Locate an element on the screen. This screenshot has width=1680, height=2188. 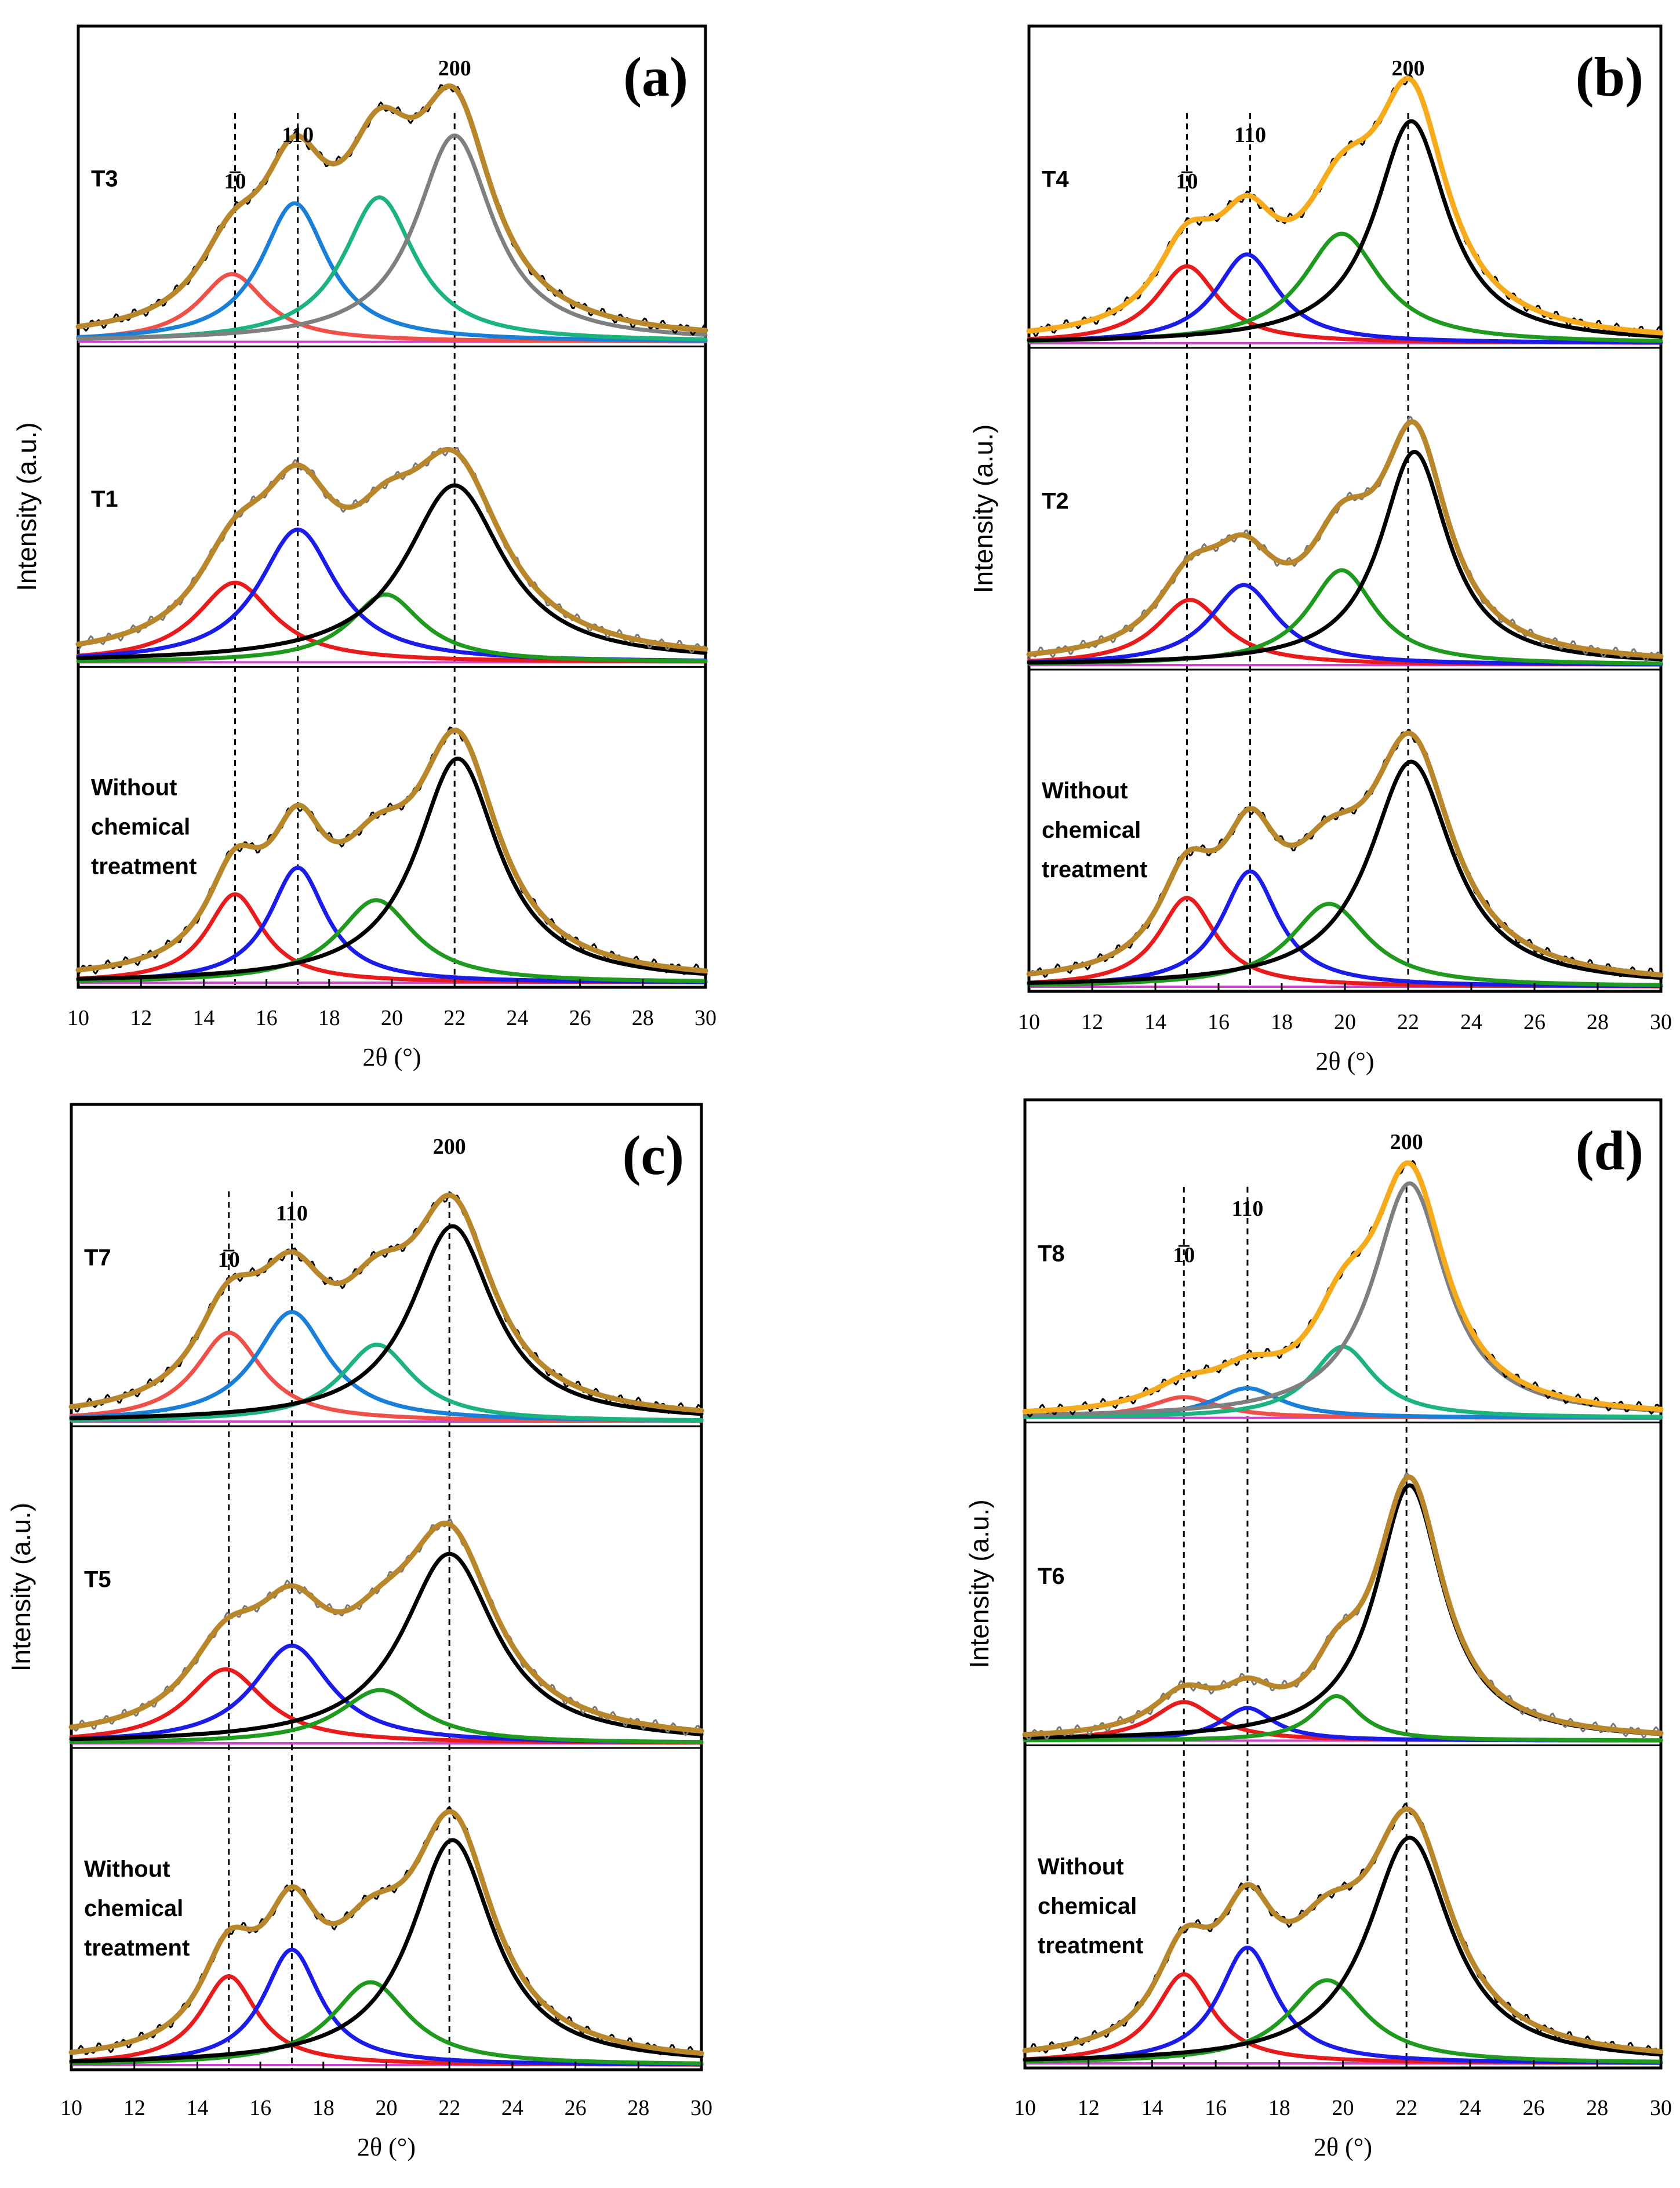
sample-label: T6 is located at coordinates (1051, 1576).